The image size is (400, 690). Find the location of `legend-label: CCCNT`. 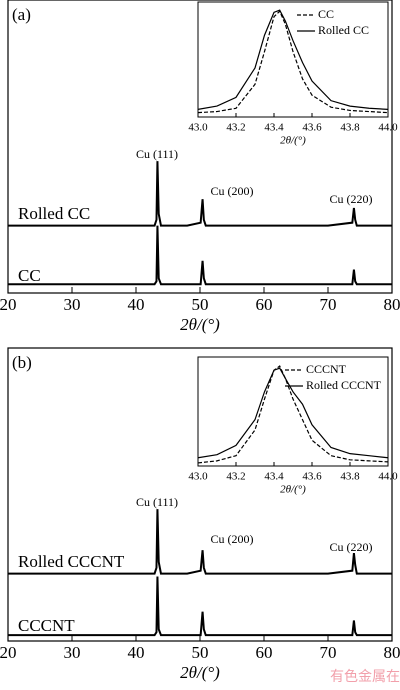

legend-label: CCCNT is located at coordinates (326, 369).